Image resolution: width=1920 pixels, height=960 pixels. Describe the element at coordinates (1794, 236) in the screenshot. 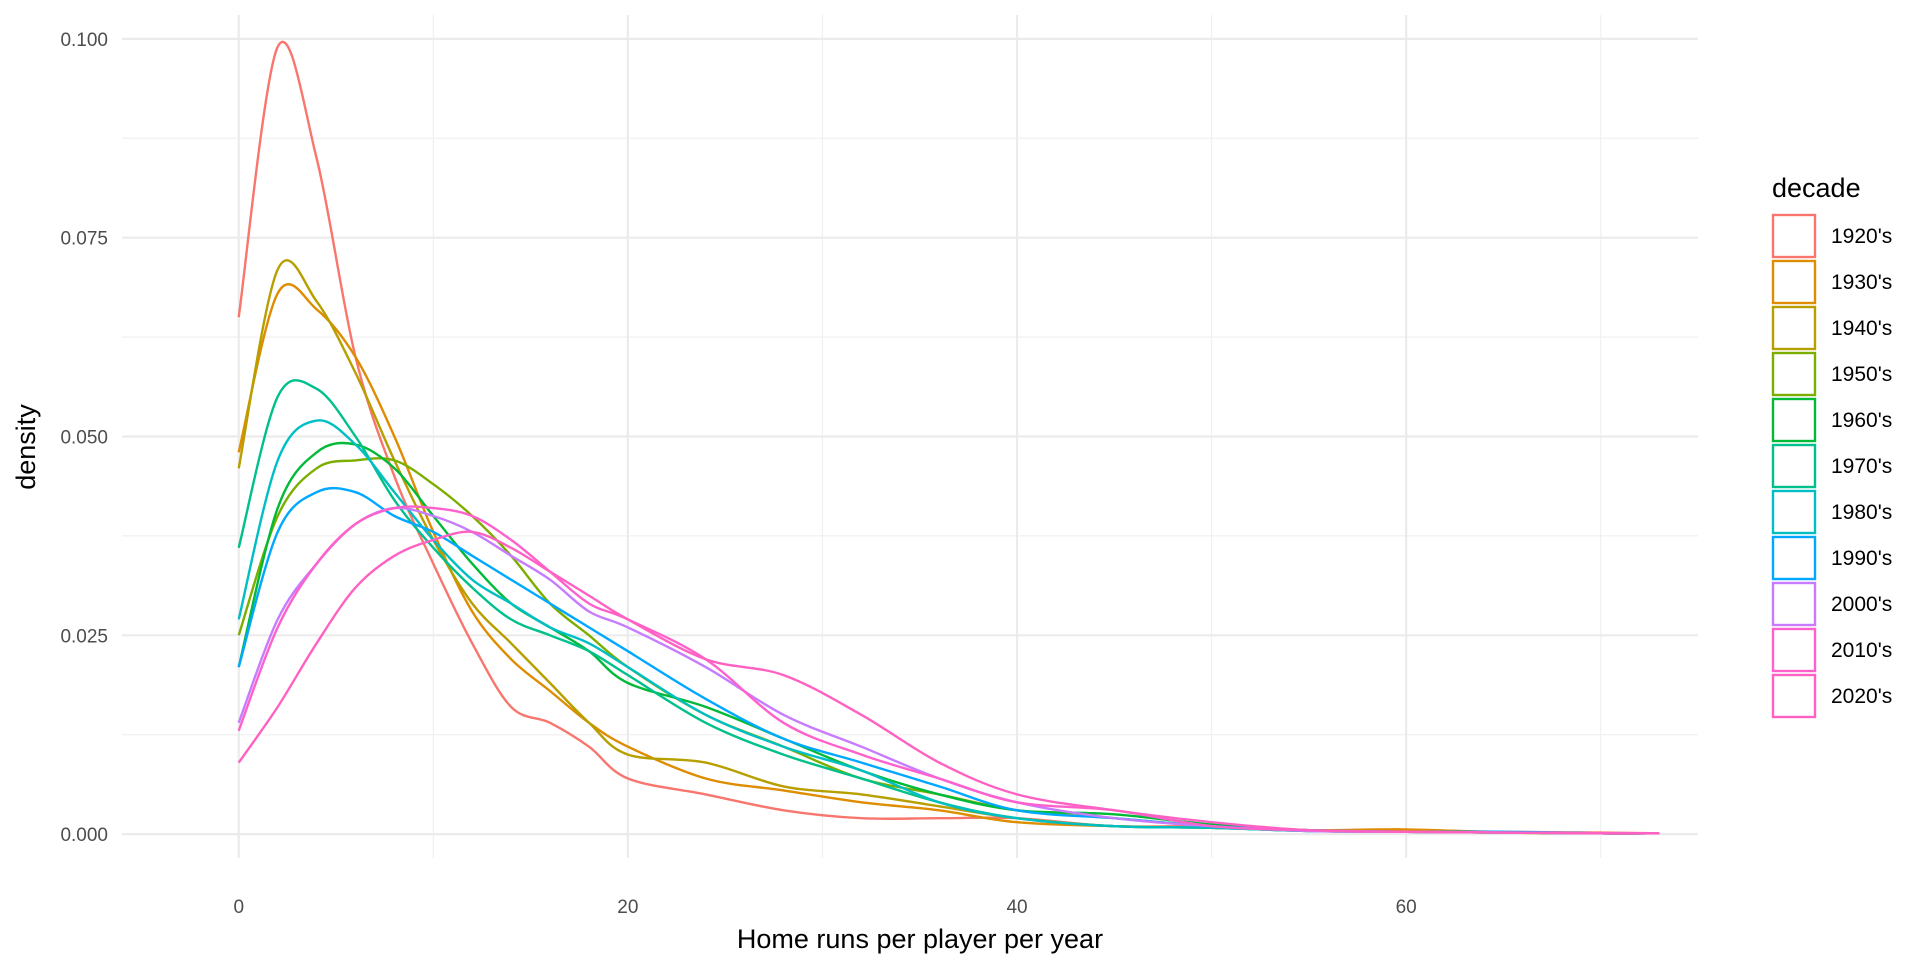

I see `legend-key-1920s` at that location.